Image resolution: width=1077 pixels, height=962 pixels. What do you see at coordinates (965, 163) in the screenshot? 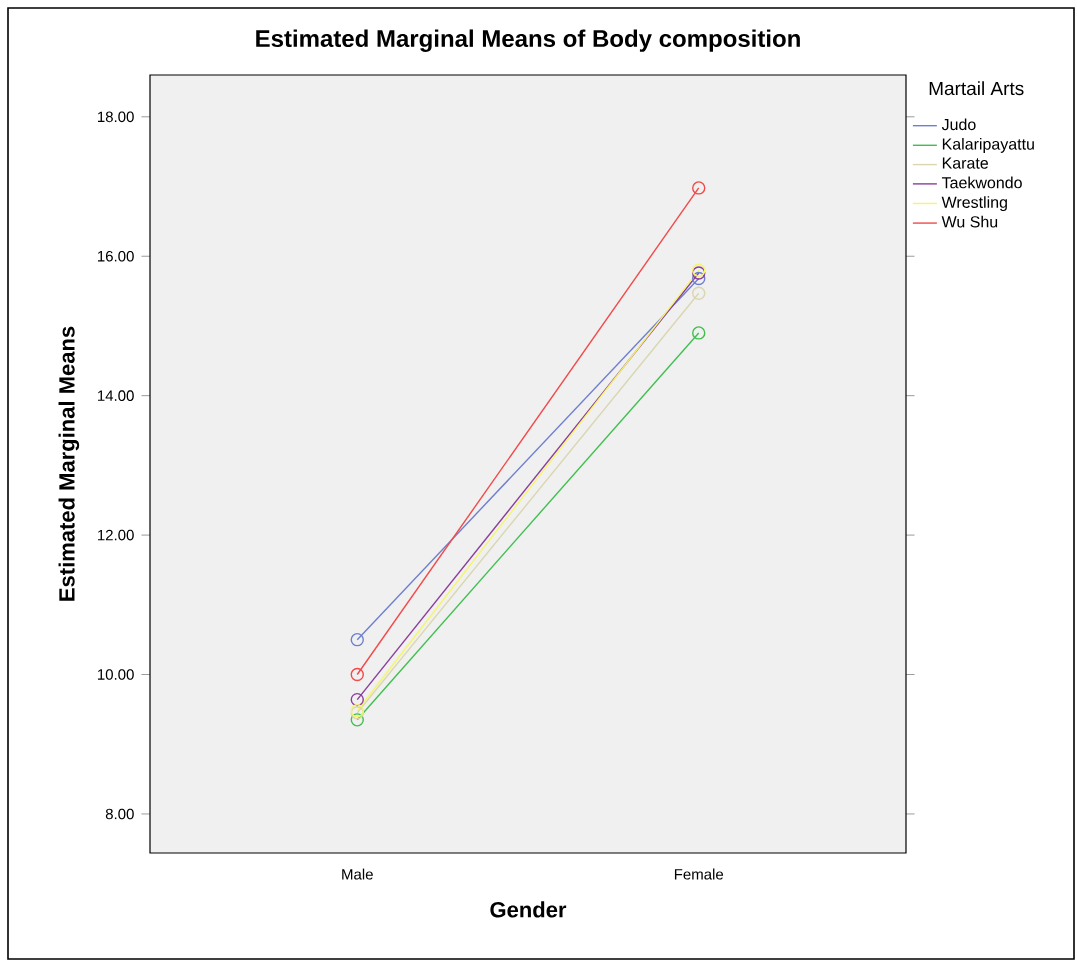
I see `legend-label: Karate` at bounding box center [965, 163].